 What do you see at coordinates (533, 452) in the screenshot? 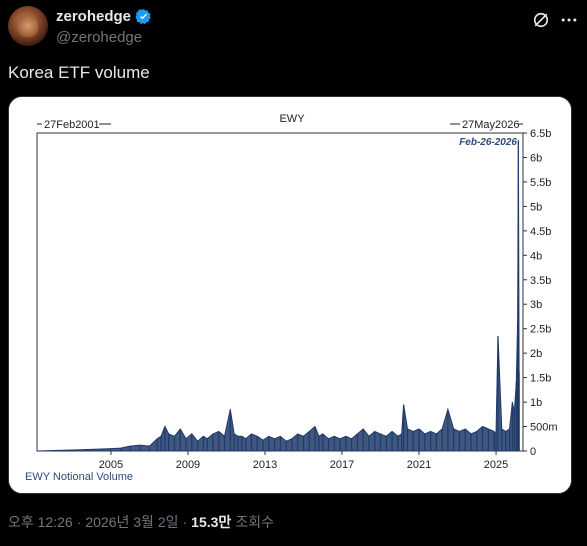
I see `y-tick-label: 0` at bounding box center [533, 452].